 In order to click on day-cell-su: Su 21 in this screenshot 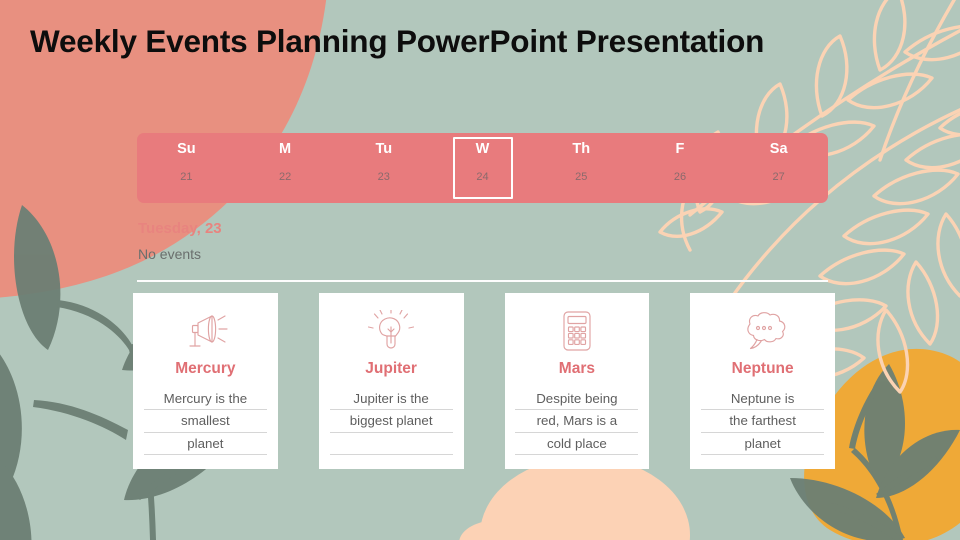, I will do `click(186, 168)`.